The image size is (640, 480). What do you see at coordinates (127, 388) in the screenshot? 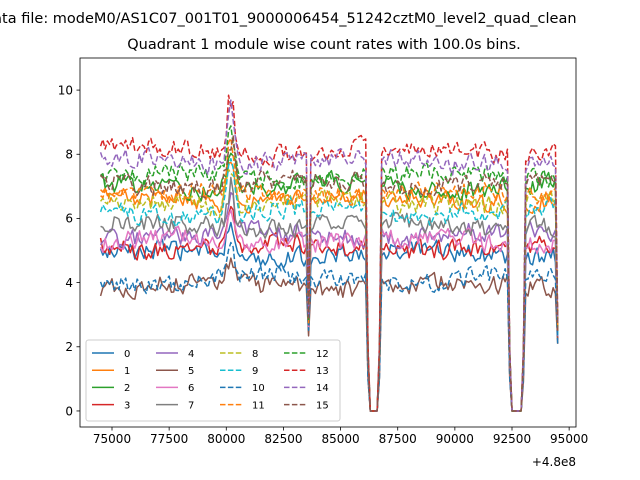
I see `legend-label-2: 2` at bounding box center [127, 388].